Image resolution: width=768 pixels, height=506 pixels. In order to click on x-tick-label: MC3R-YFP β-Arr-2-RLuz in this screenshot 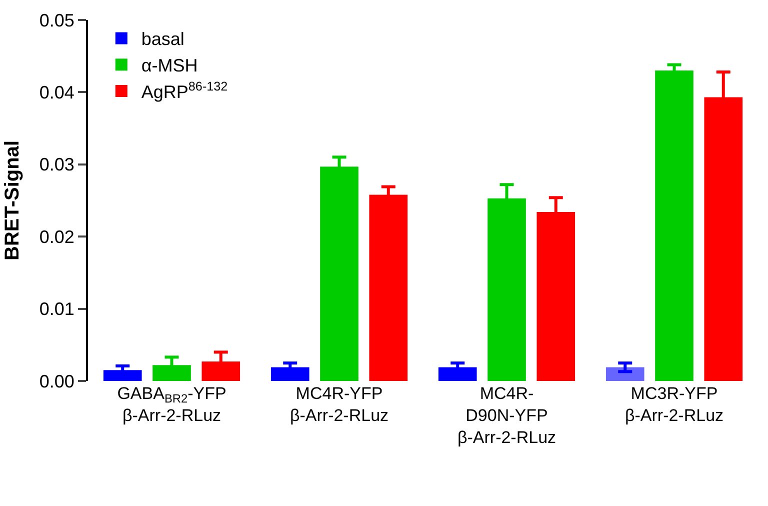, I will do `click(674, 405)`.